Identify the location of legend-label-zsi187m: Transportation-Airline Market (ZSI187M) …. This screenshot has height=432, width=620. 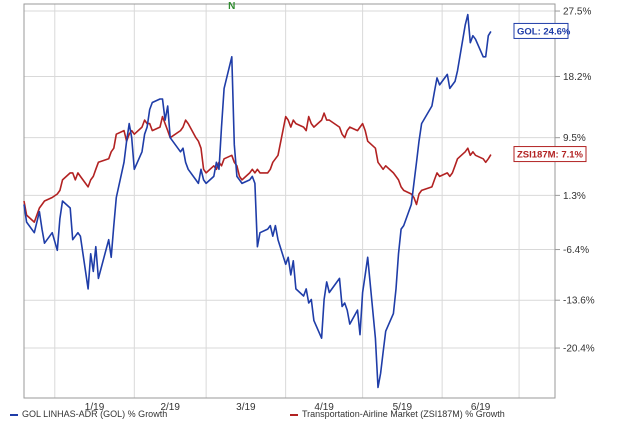
(403, 414).